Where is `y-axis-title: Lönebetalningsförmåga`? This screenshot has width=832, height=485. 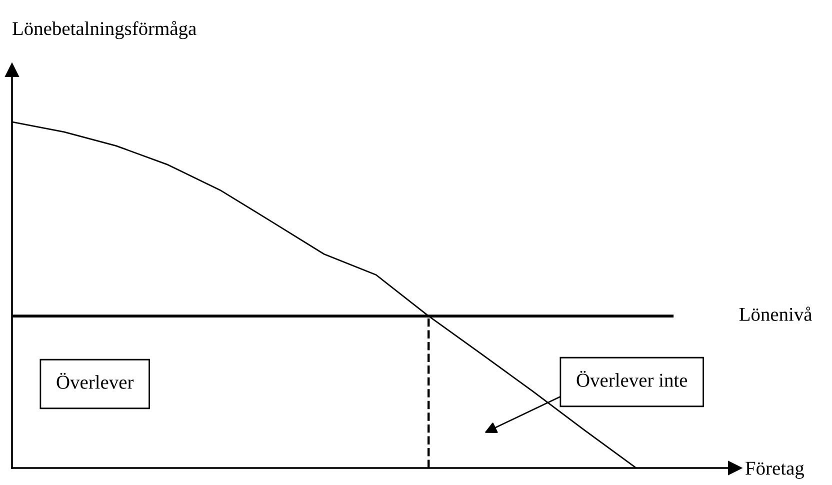 y-axis-title: Lönebetalningsförmåga is located at coordinates (104, 30).